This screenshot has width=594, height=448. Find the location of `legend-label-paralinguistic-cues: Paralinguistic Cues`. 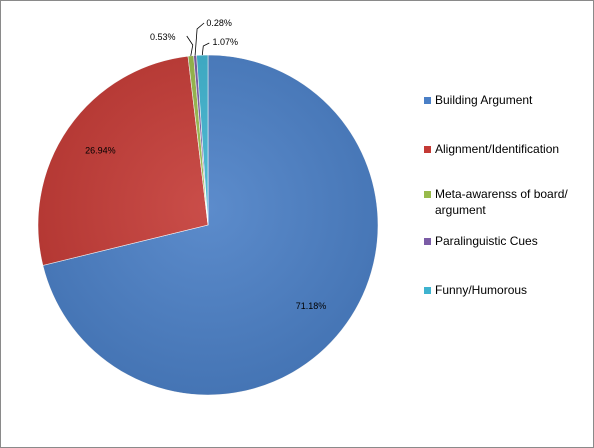

legend-label-paralinguistic-cues: Paralinguistic Cues is located at coordinates (486, 241).